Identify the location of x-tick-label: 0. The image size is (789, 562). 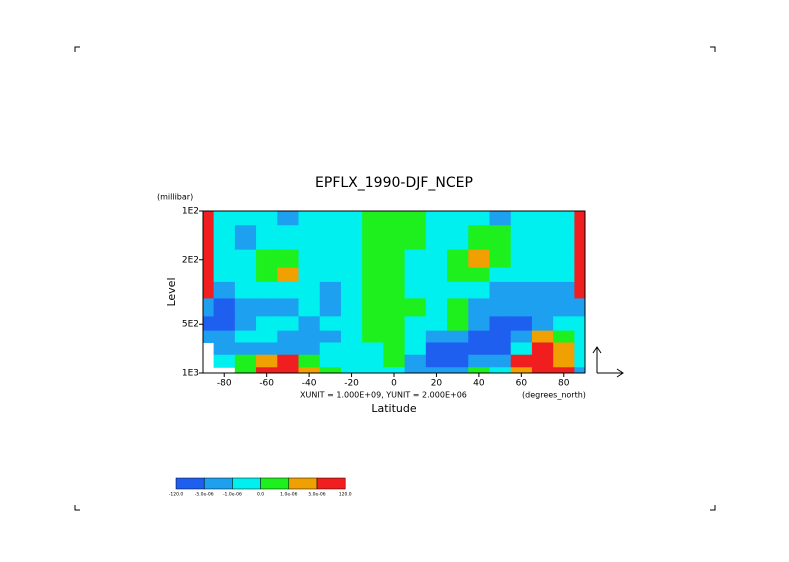
(394, 384).